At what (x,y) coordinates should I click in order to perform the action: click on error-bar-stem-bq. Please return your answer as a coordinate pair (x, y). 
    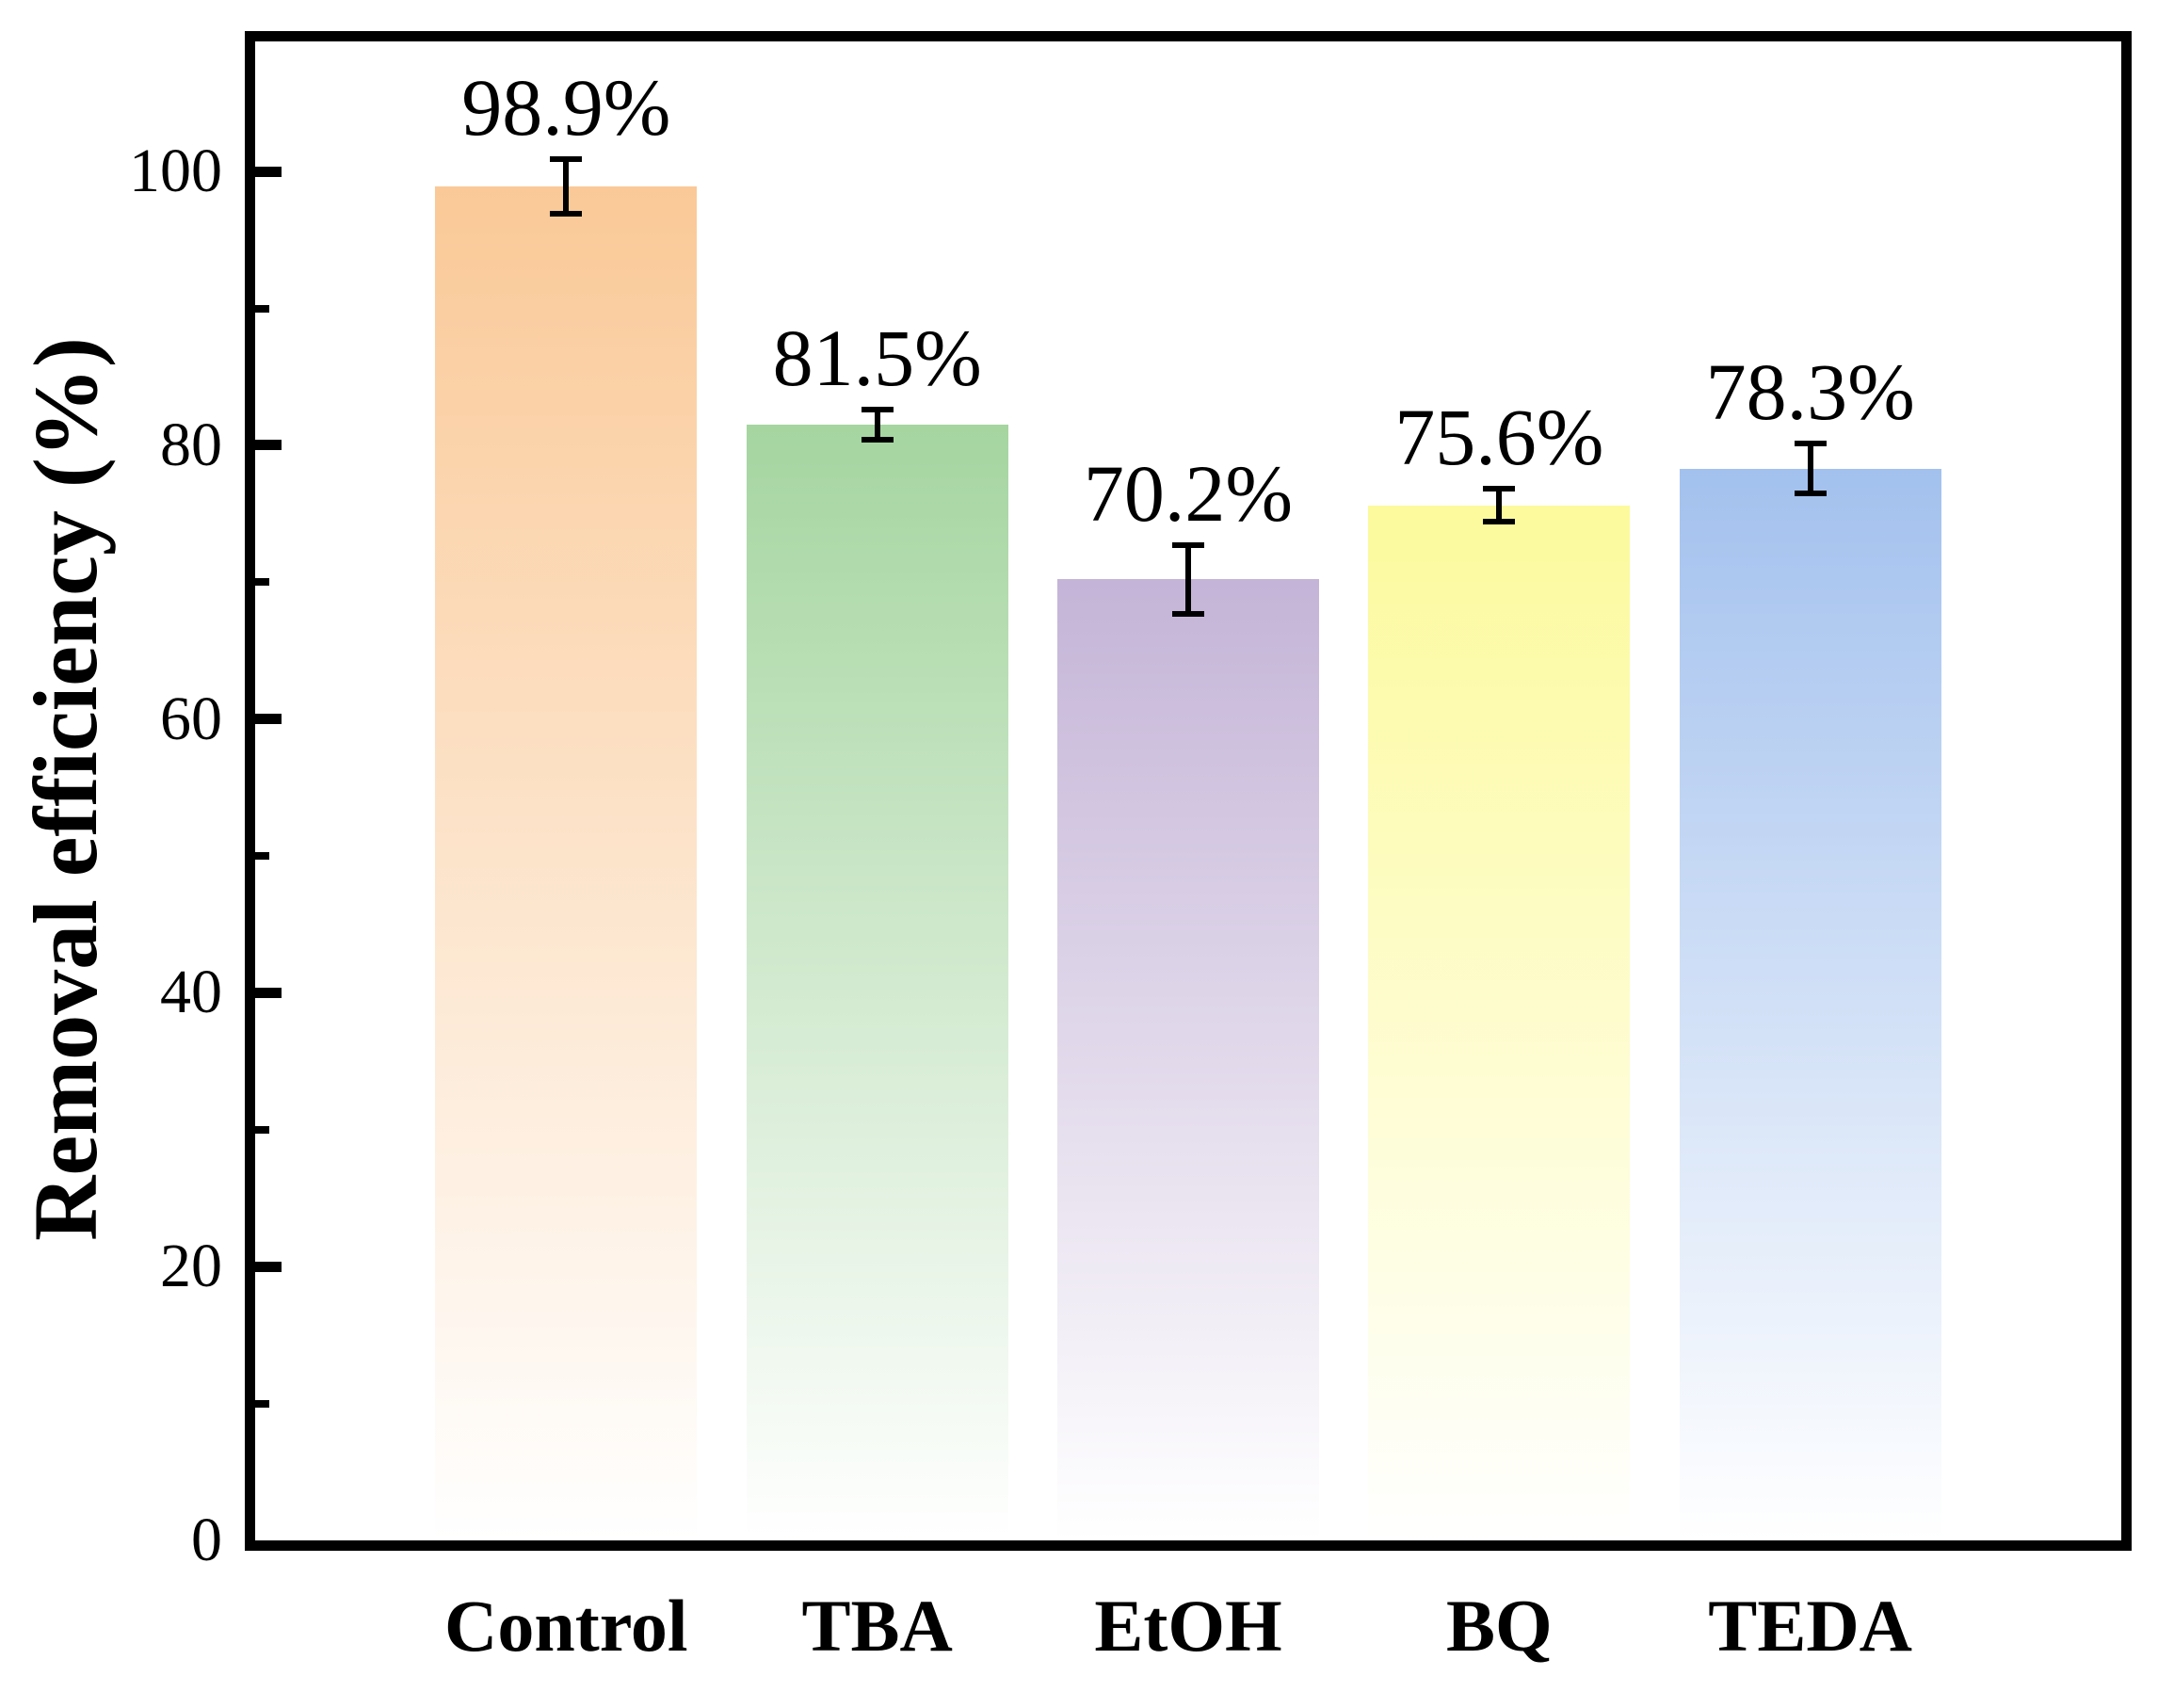
    Looking at the image, I should click on (1499, 506).